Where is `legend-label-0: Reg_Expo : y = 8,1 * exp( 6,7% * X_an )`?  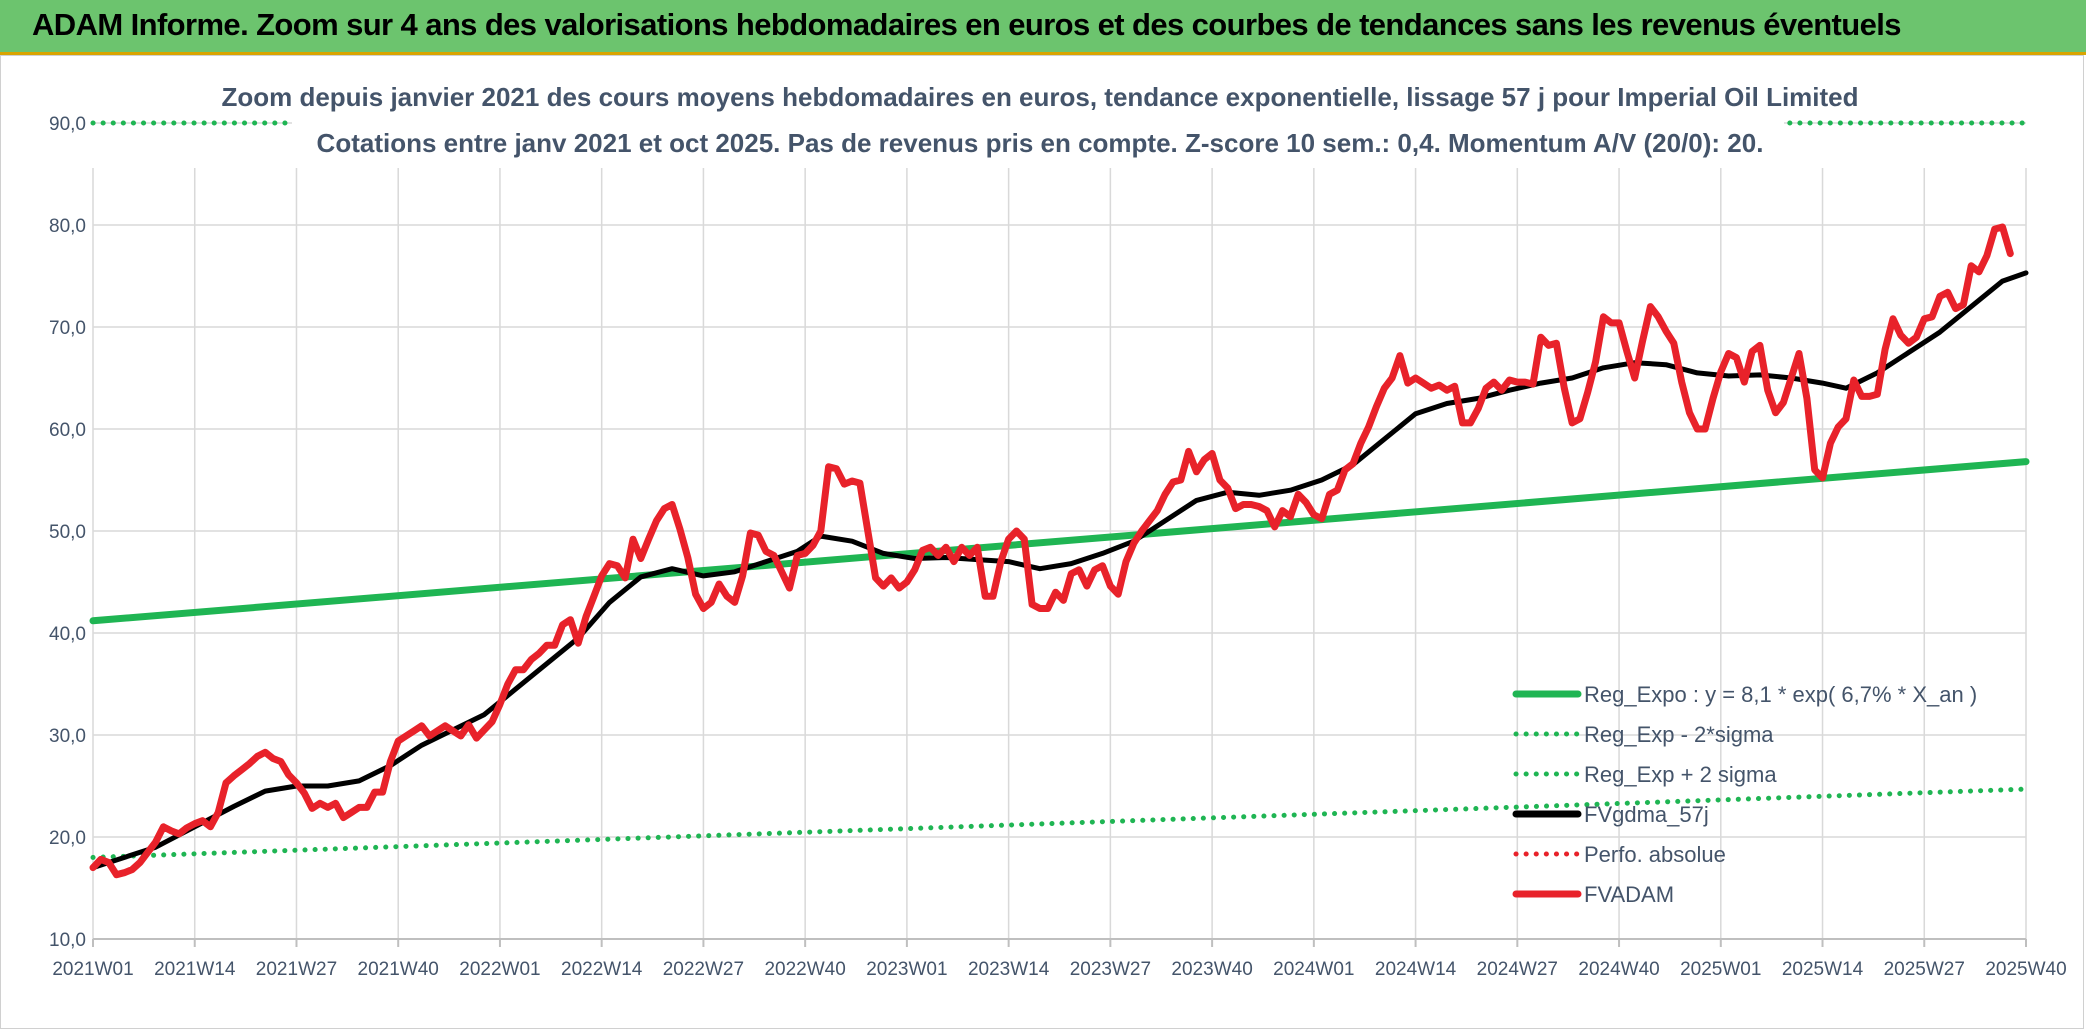 legend-label-0: Reg_Expo : y = 8,1 * exp( 6,7% * X_an ) is located at coordinates (1780, 694).